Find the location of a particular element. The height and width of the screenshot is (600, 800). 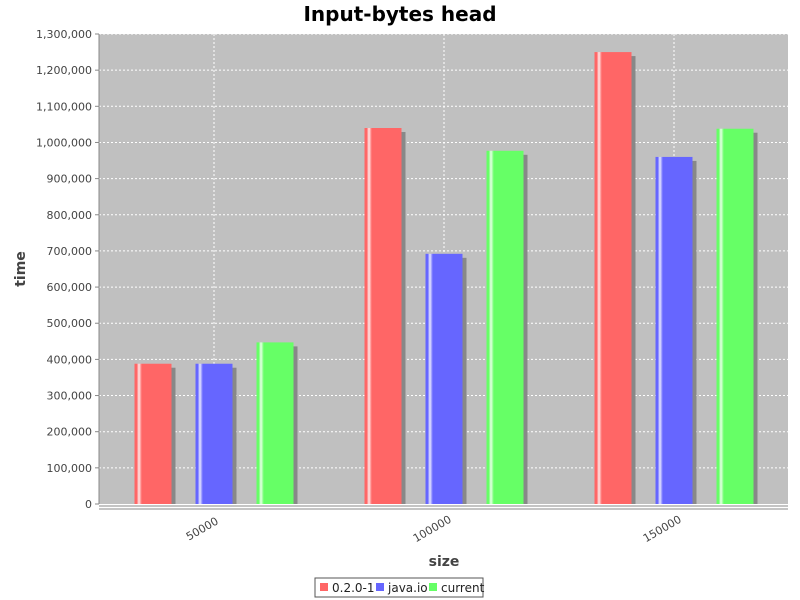

y-tick-label: 600,000 is located at coordinates (70, 287).